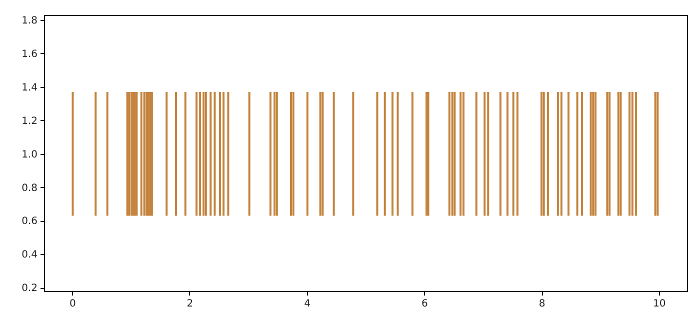 The height and width of the screenshot is (327, 700). Describe the element at coordinates (424, 304) in the screenshot. I see `x-tick-label: 6` at that location.